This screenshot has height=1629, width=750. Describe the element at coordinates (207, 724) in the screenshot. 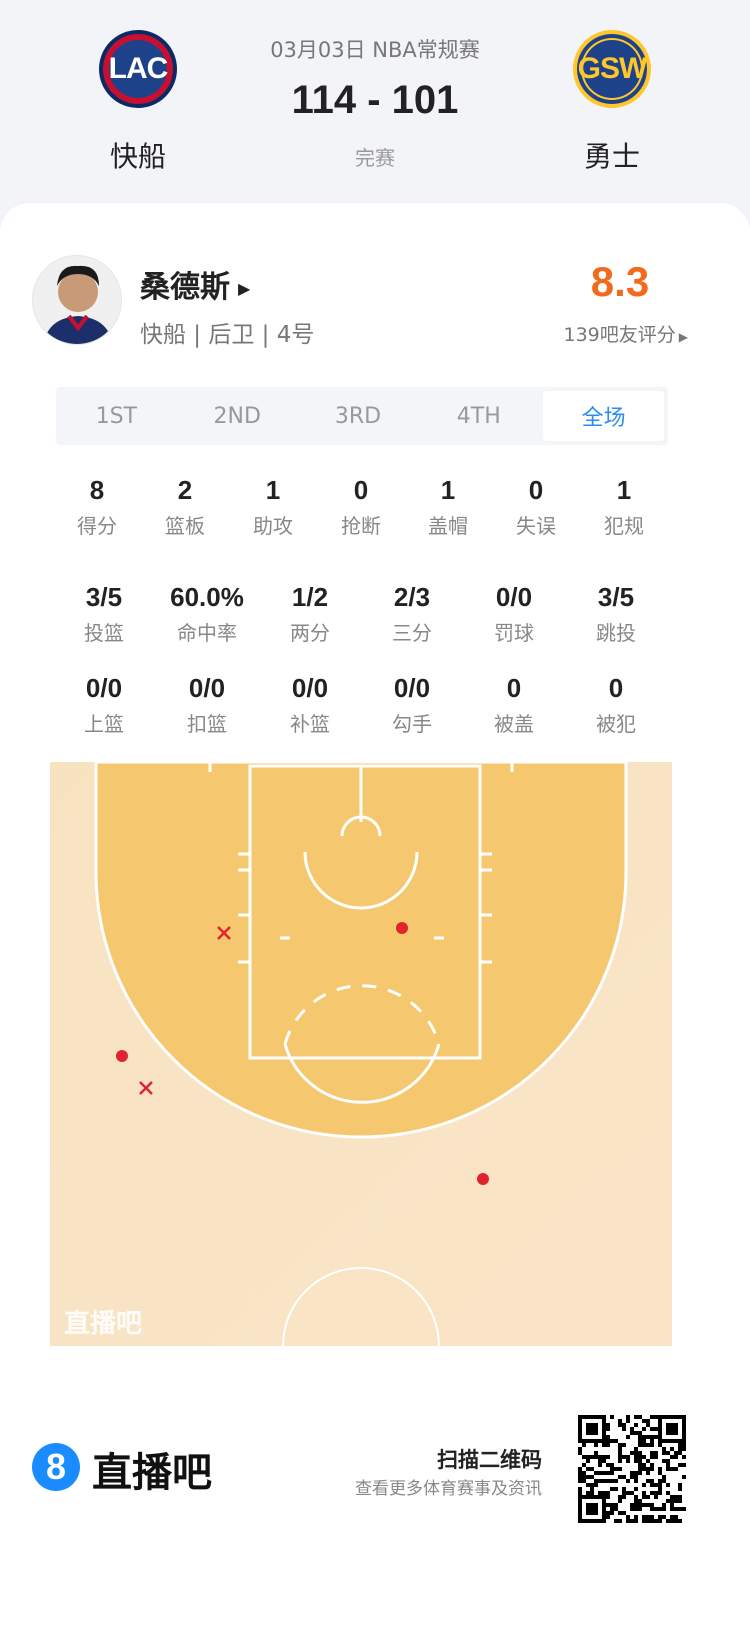

I see `stat-label: 扣篮` at that location.